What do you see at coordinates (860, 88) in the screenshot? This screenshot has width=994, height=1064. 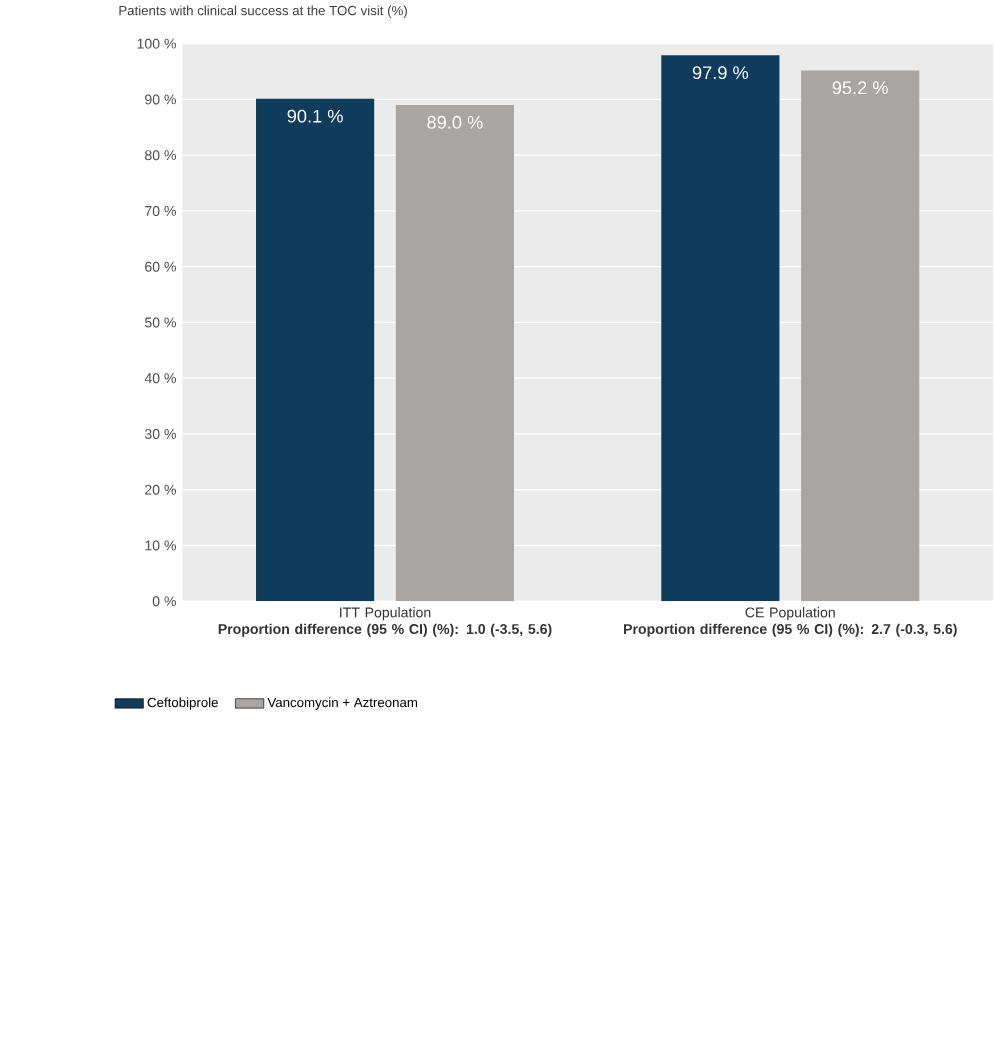 I see `data-label: 95.2 %` at bounding box center [860, 88].